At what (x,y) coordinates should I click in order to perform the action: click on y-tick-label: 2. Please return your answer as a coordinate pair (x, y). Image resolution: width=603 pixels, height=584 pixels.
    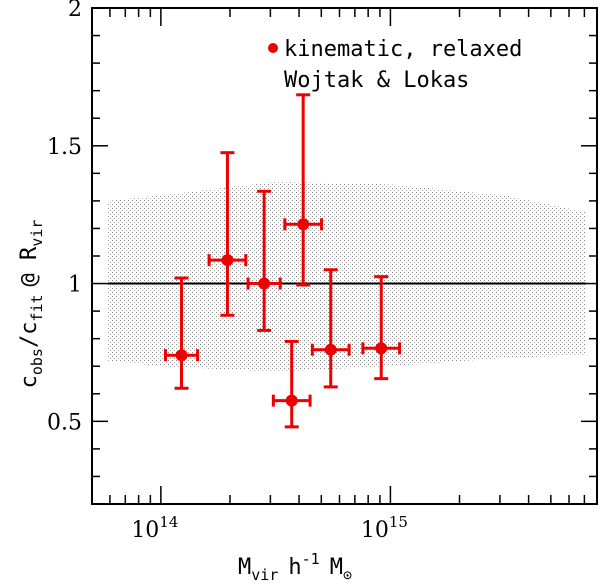
    Looking at the image, I should click on (75, 11).